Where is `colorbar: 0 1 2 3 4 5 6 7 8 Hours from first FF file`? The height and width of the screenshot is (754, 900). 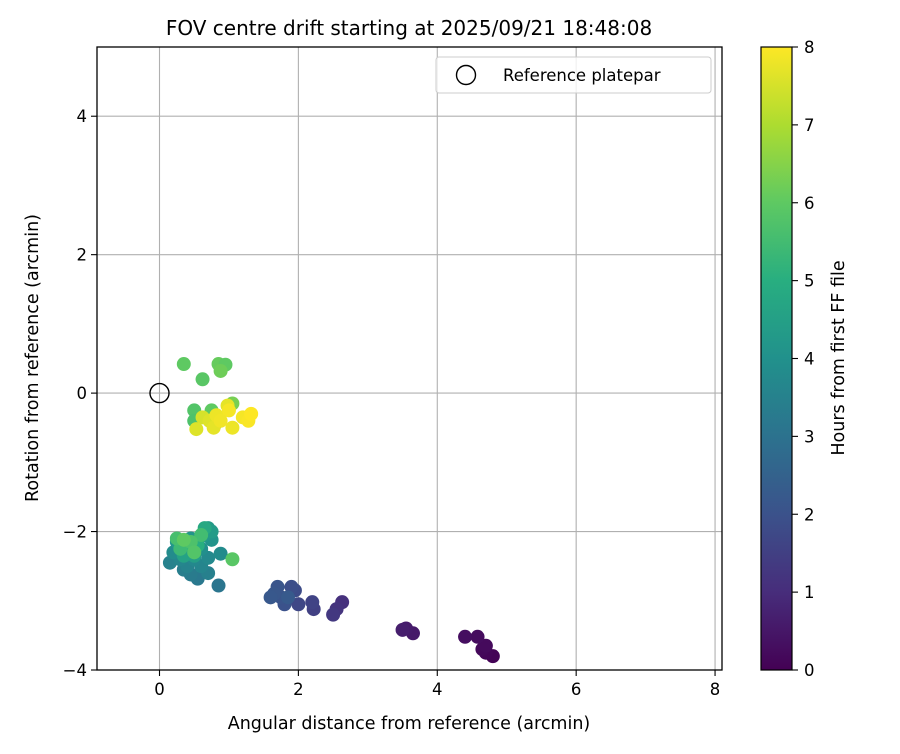 colorbar: 0 1 2 3 4 5 6 7 8 Hours from first FF file is located at coordinates (804, 359).